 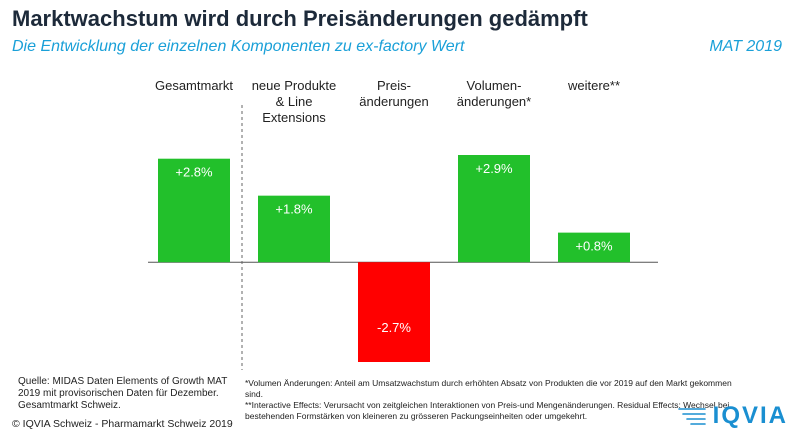 What do you see at coordinates (393, 93) in the screenshot?
I see `category-label: Preis-änderungen` at bounding box center [393, 93].